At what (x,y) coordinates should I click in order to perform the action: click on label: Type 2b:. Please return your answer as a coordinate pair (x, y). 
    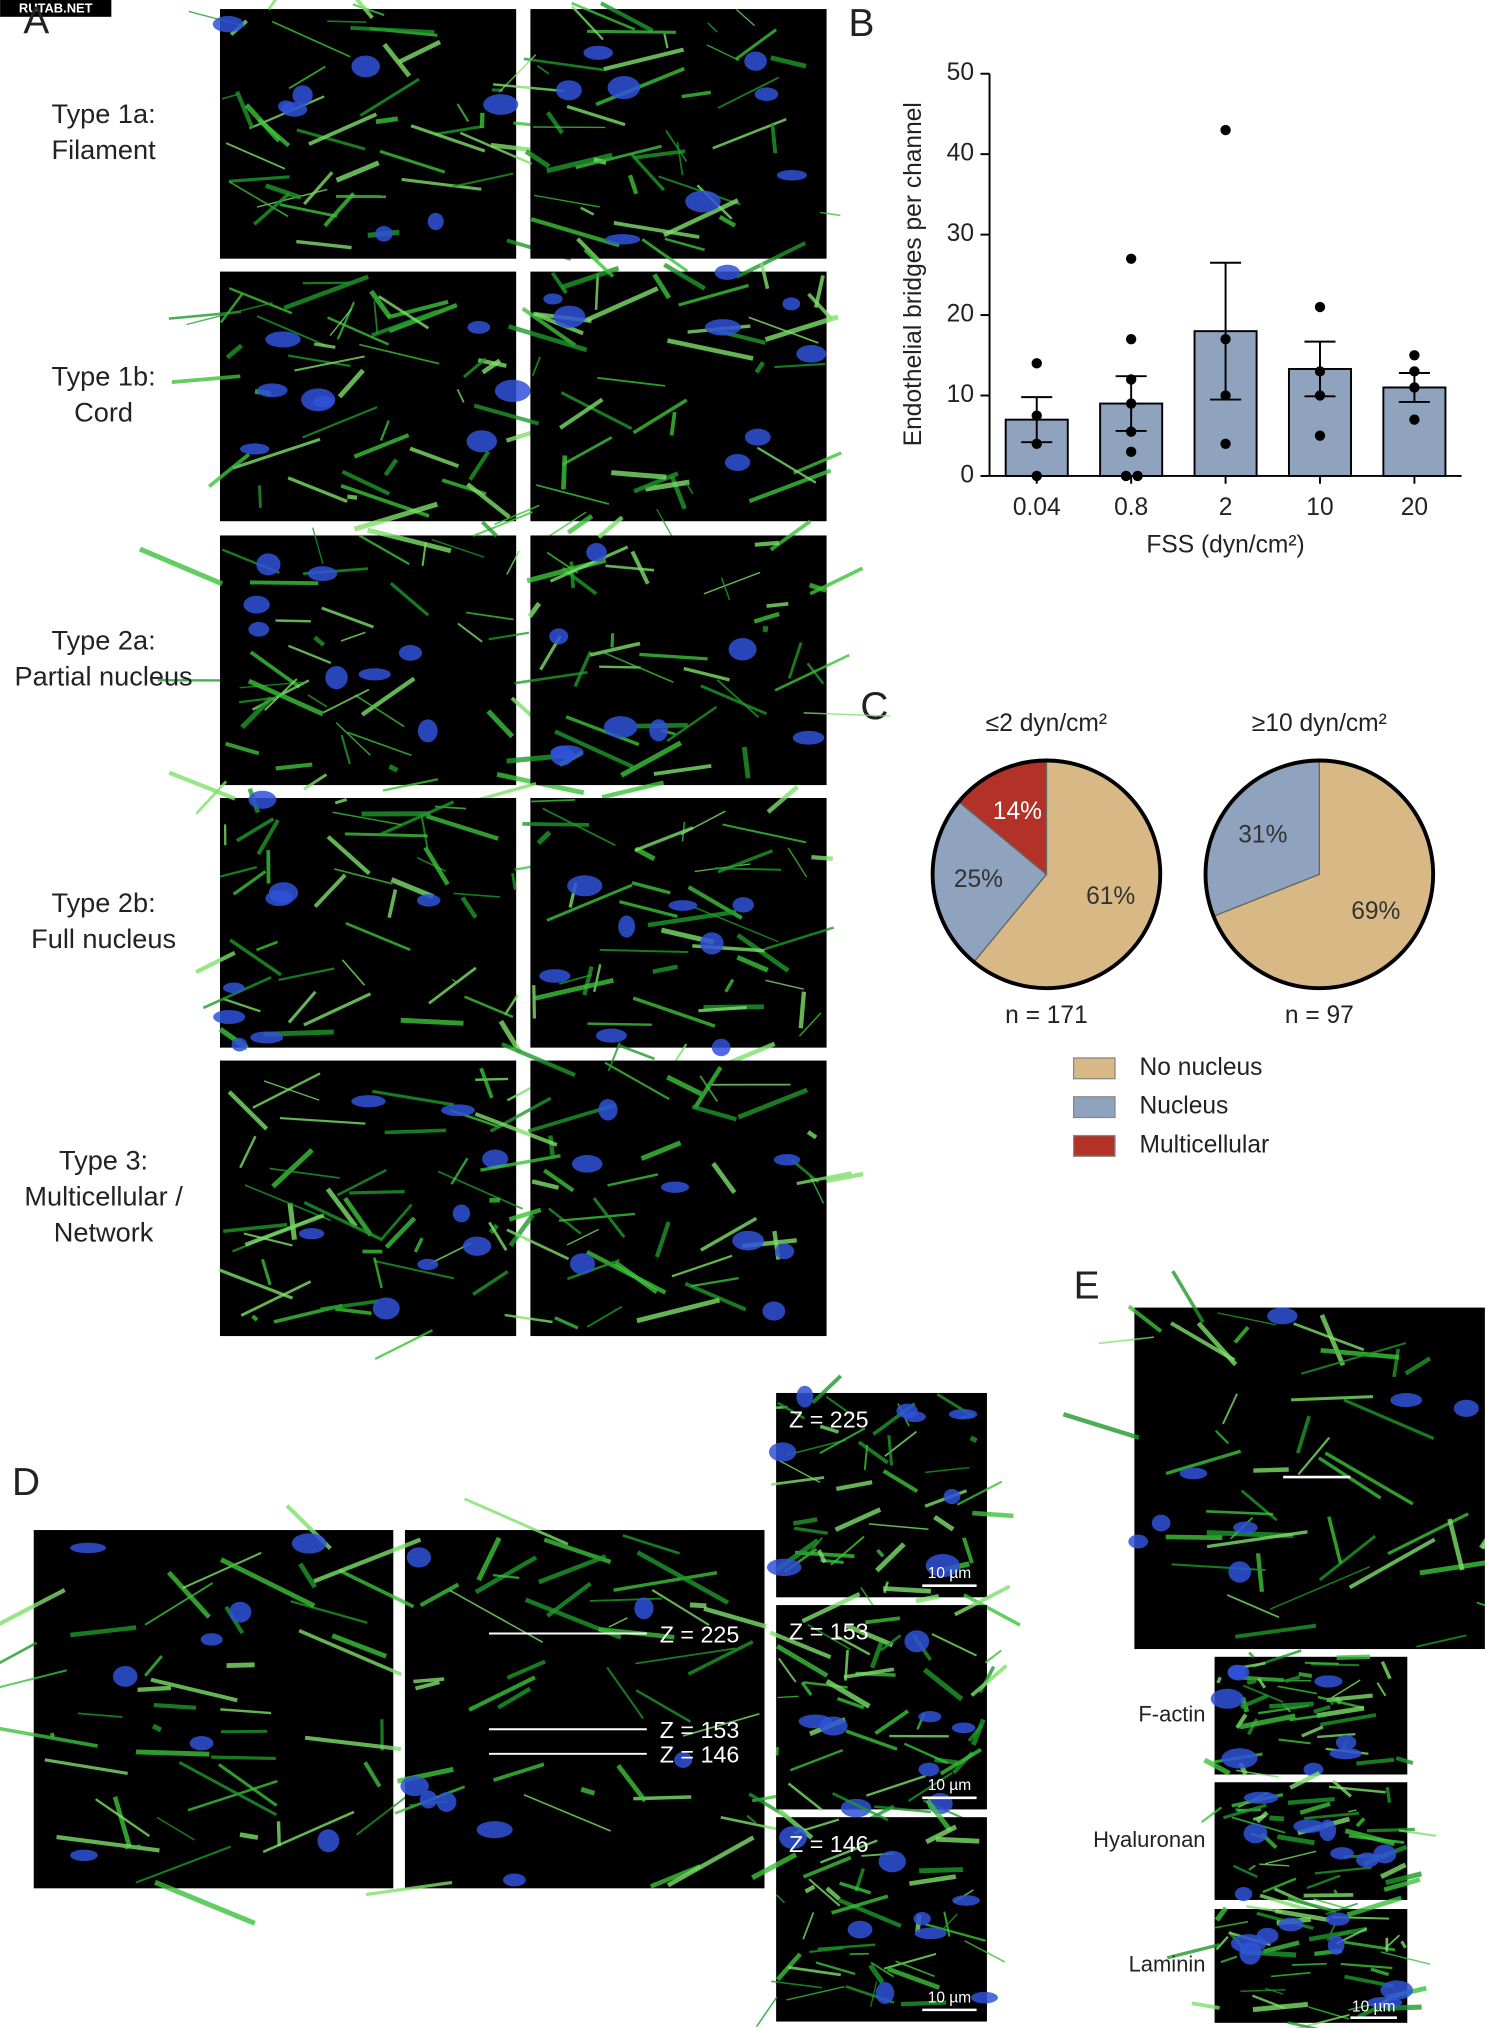
    Looking at the image, I should click on (103, 902).